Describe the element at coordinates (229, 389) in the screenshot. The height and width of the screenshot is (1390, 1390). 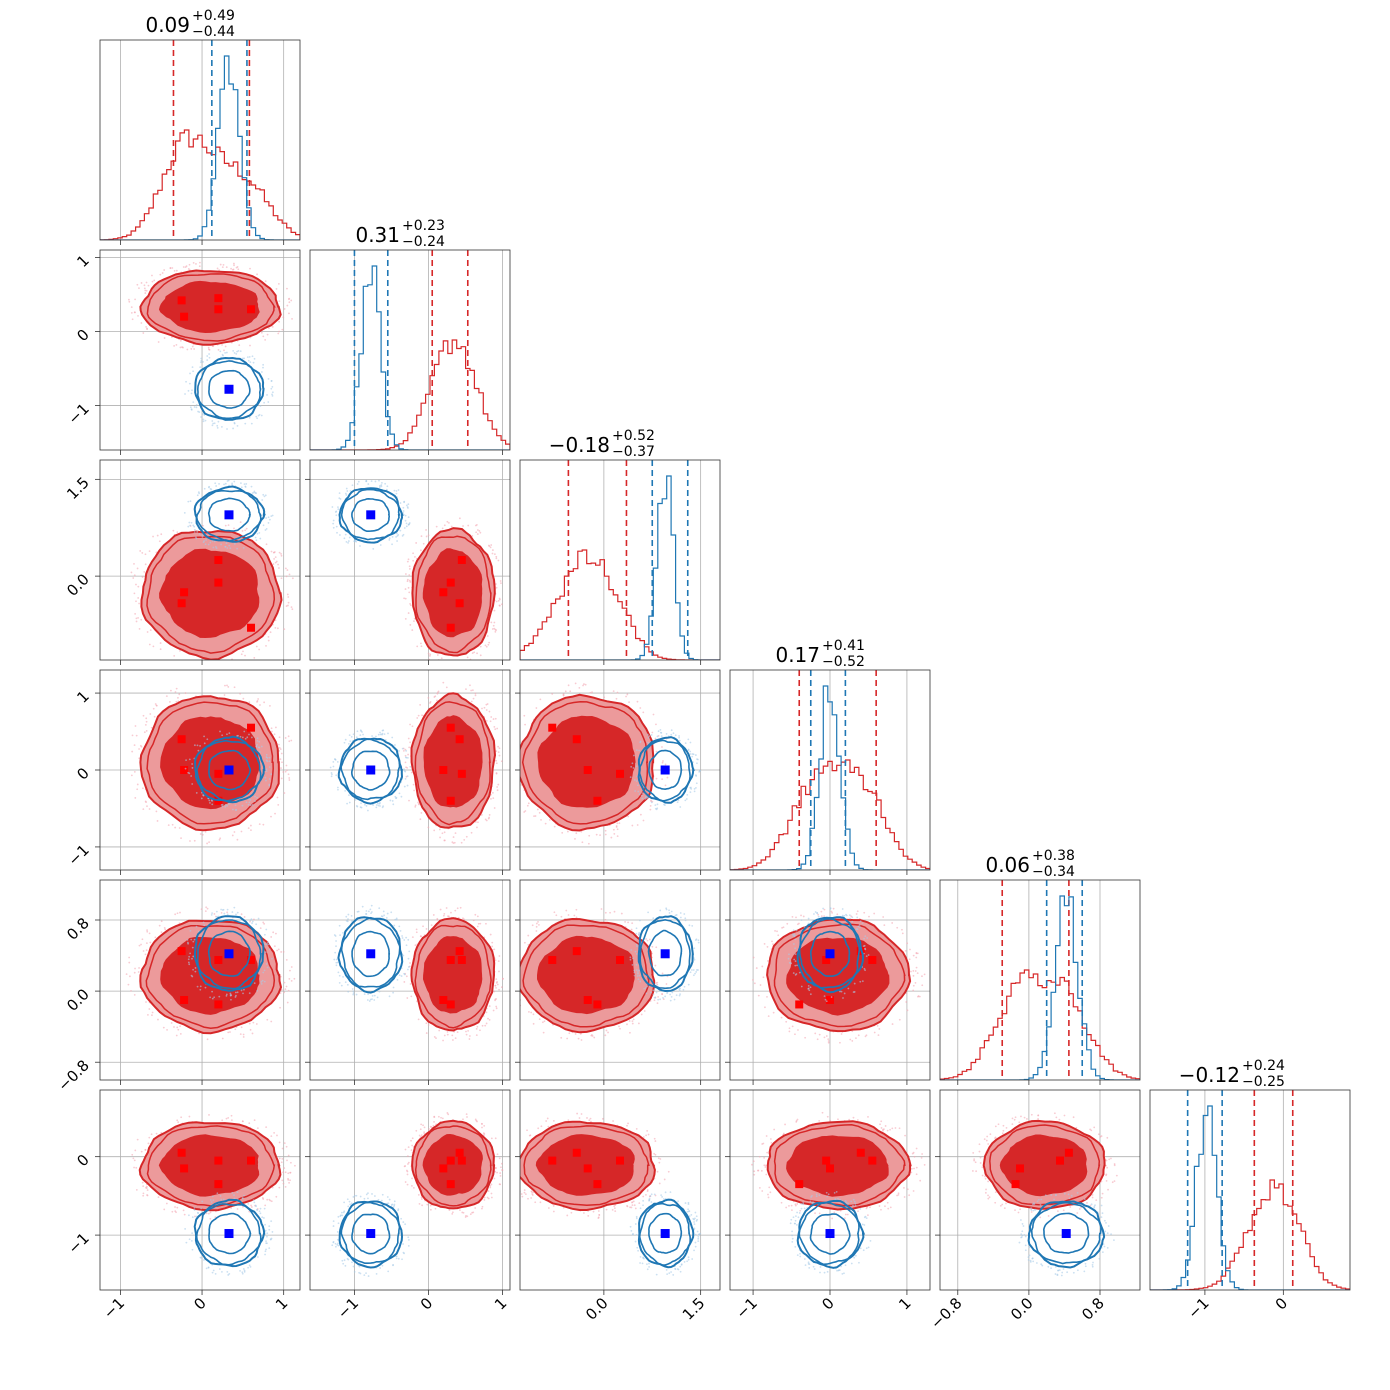
I see `marker-blue` at that location.